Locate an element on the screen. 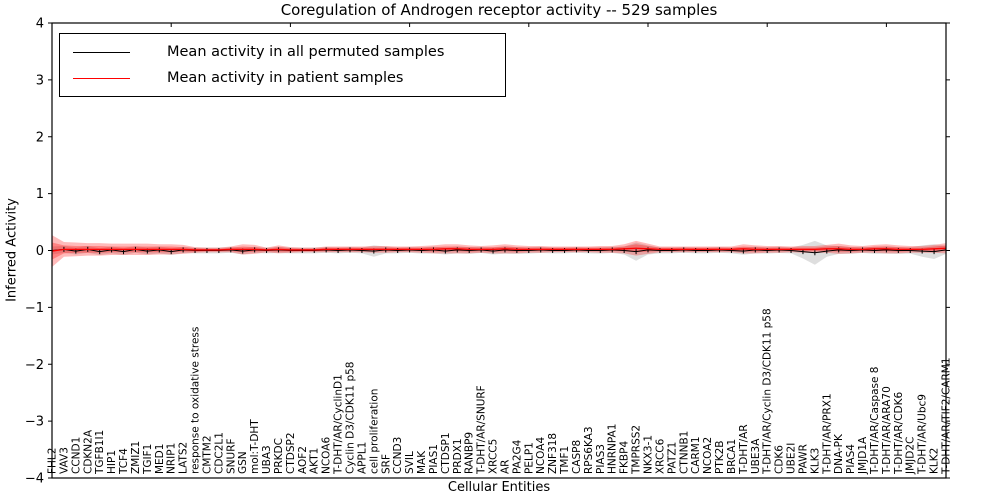 The image size is (1000, 500). x-tick-label: PIAS1 is located at coordinates (434, 459).